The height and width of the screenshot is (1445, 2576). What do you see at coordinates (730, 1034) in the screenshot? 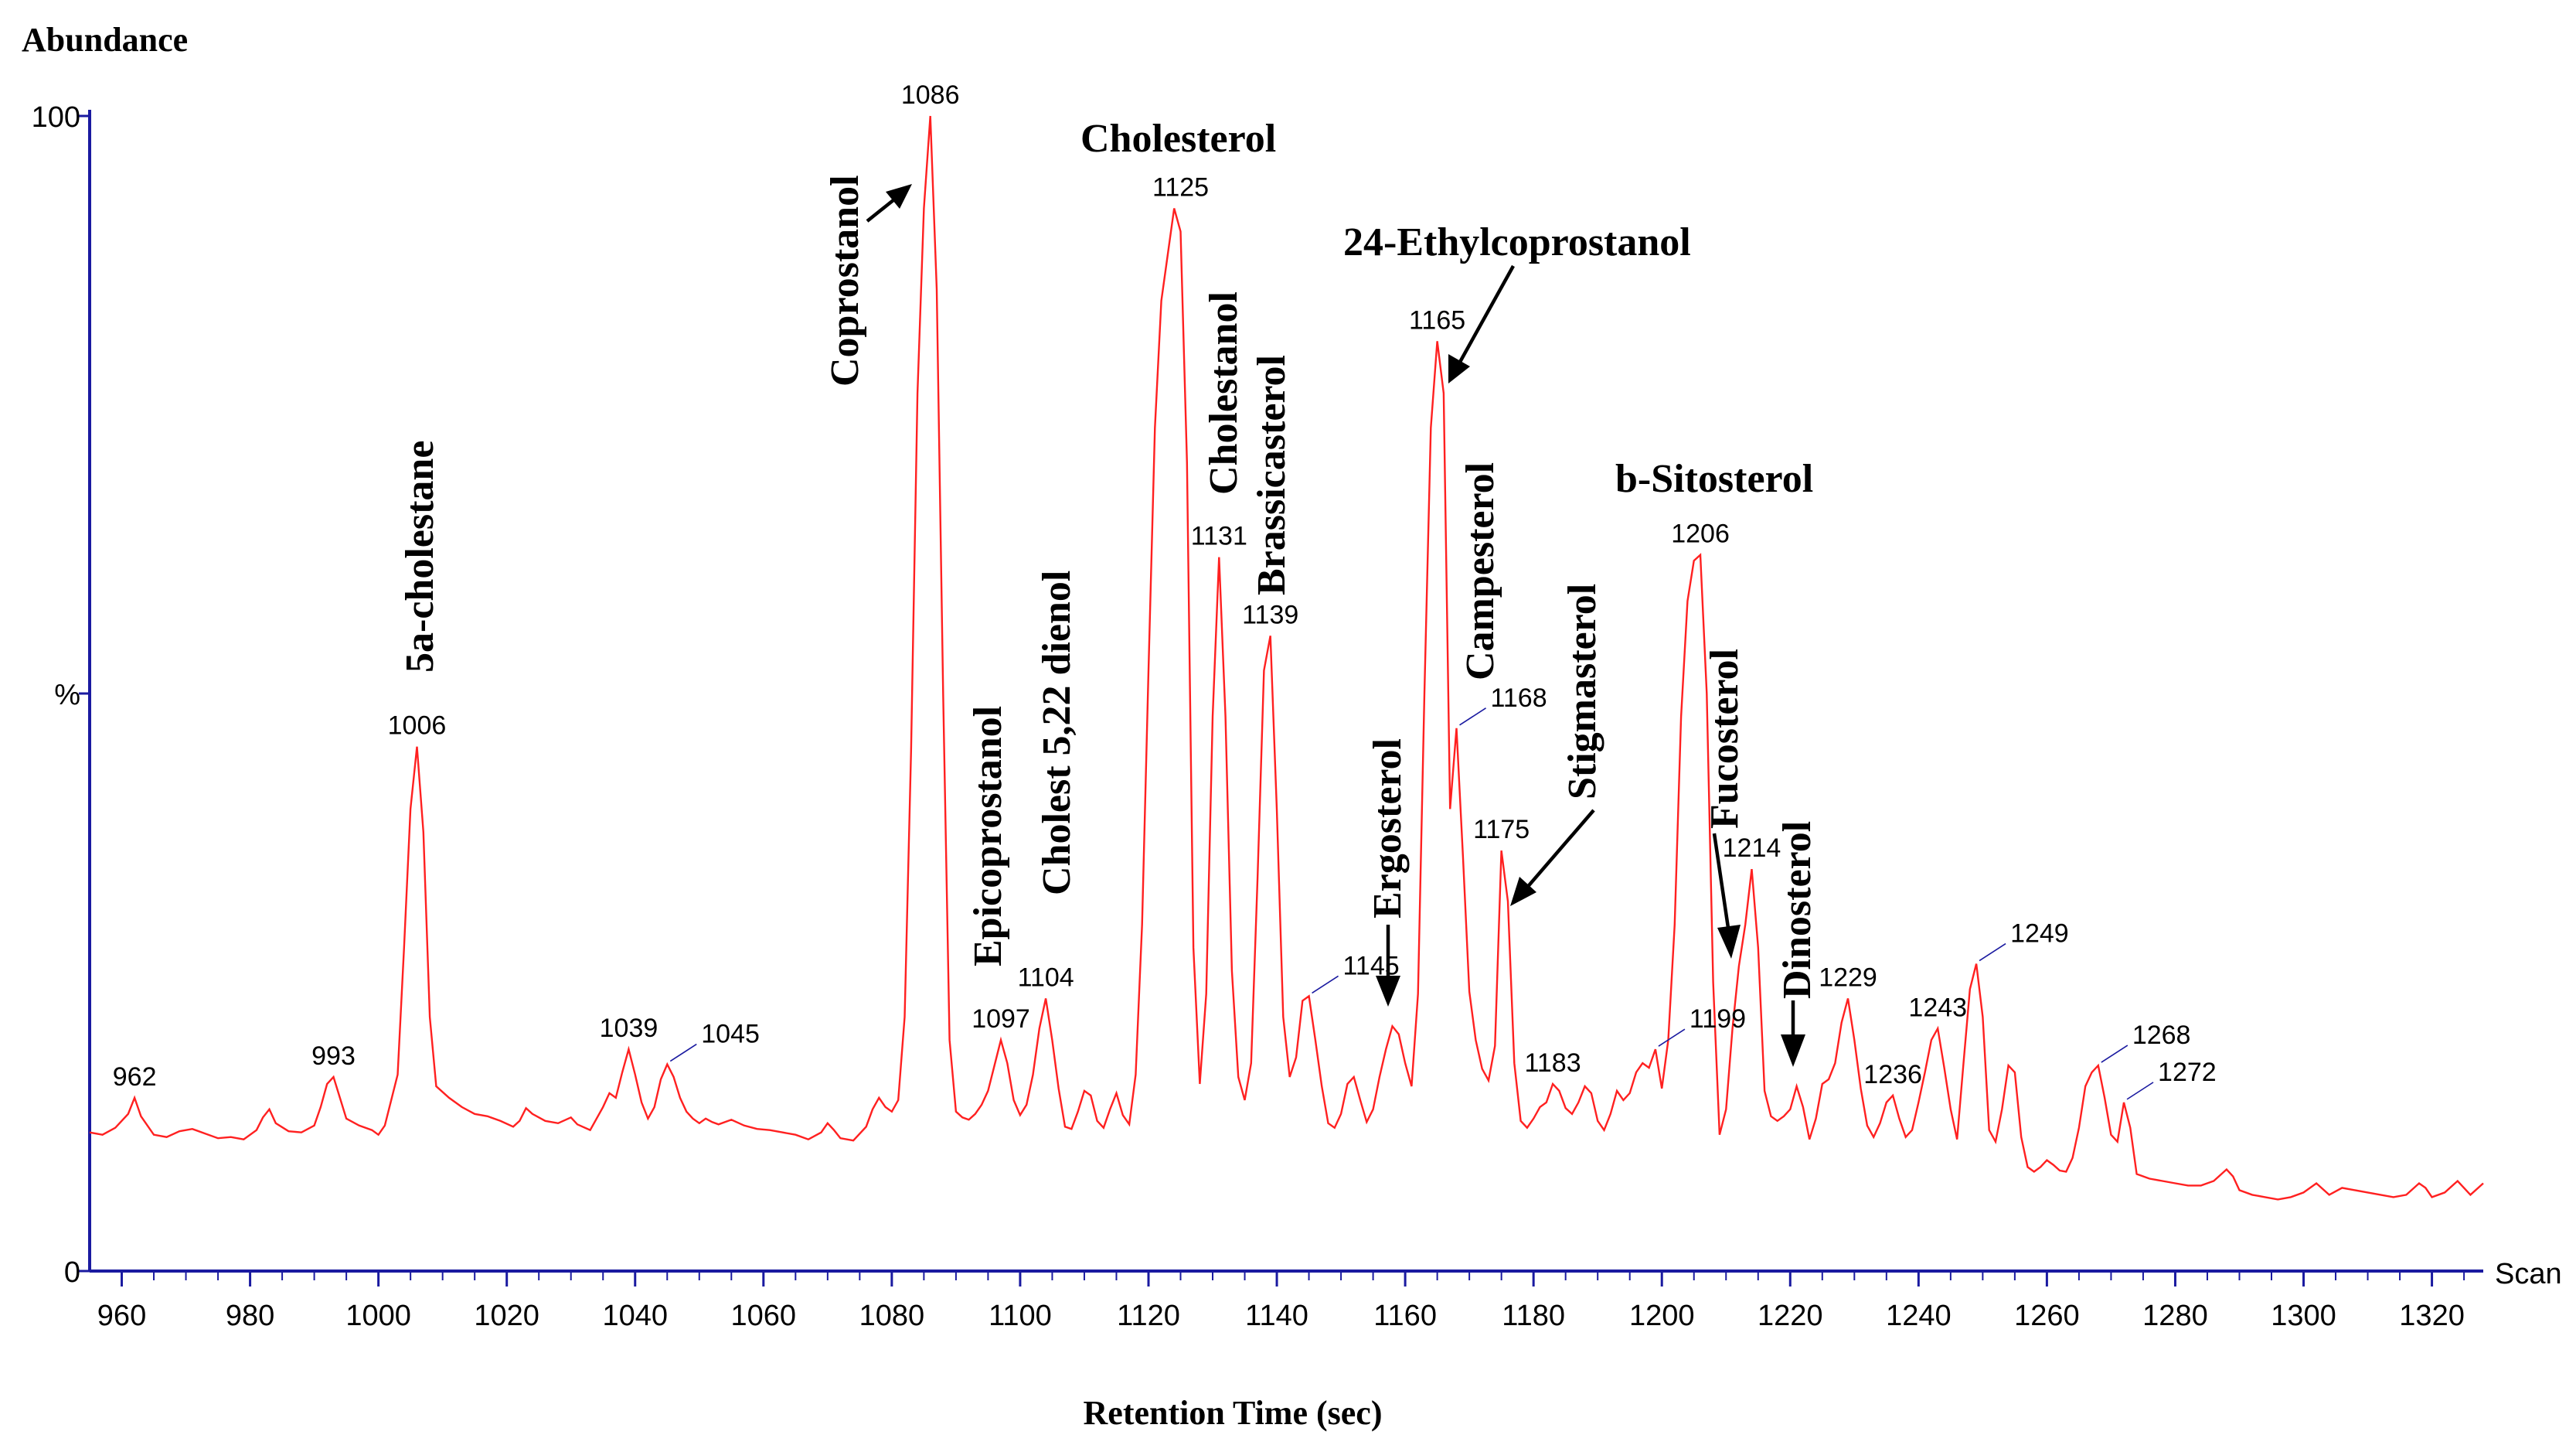
I see `peak-label: 1045` at bounding box center [730, 1034].